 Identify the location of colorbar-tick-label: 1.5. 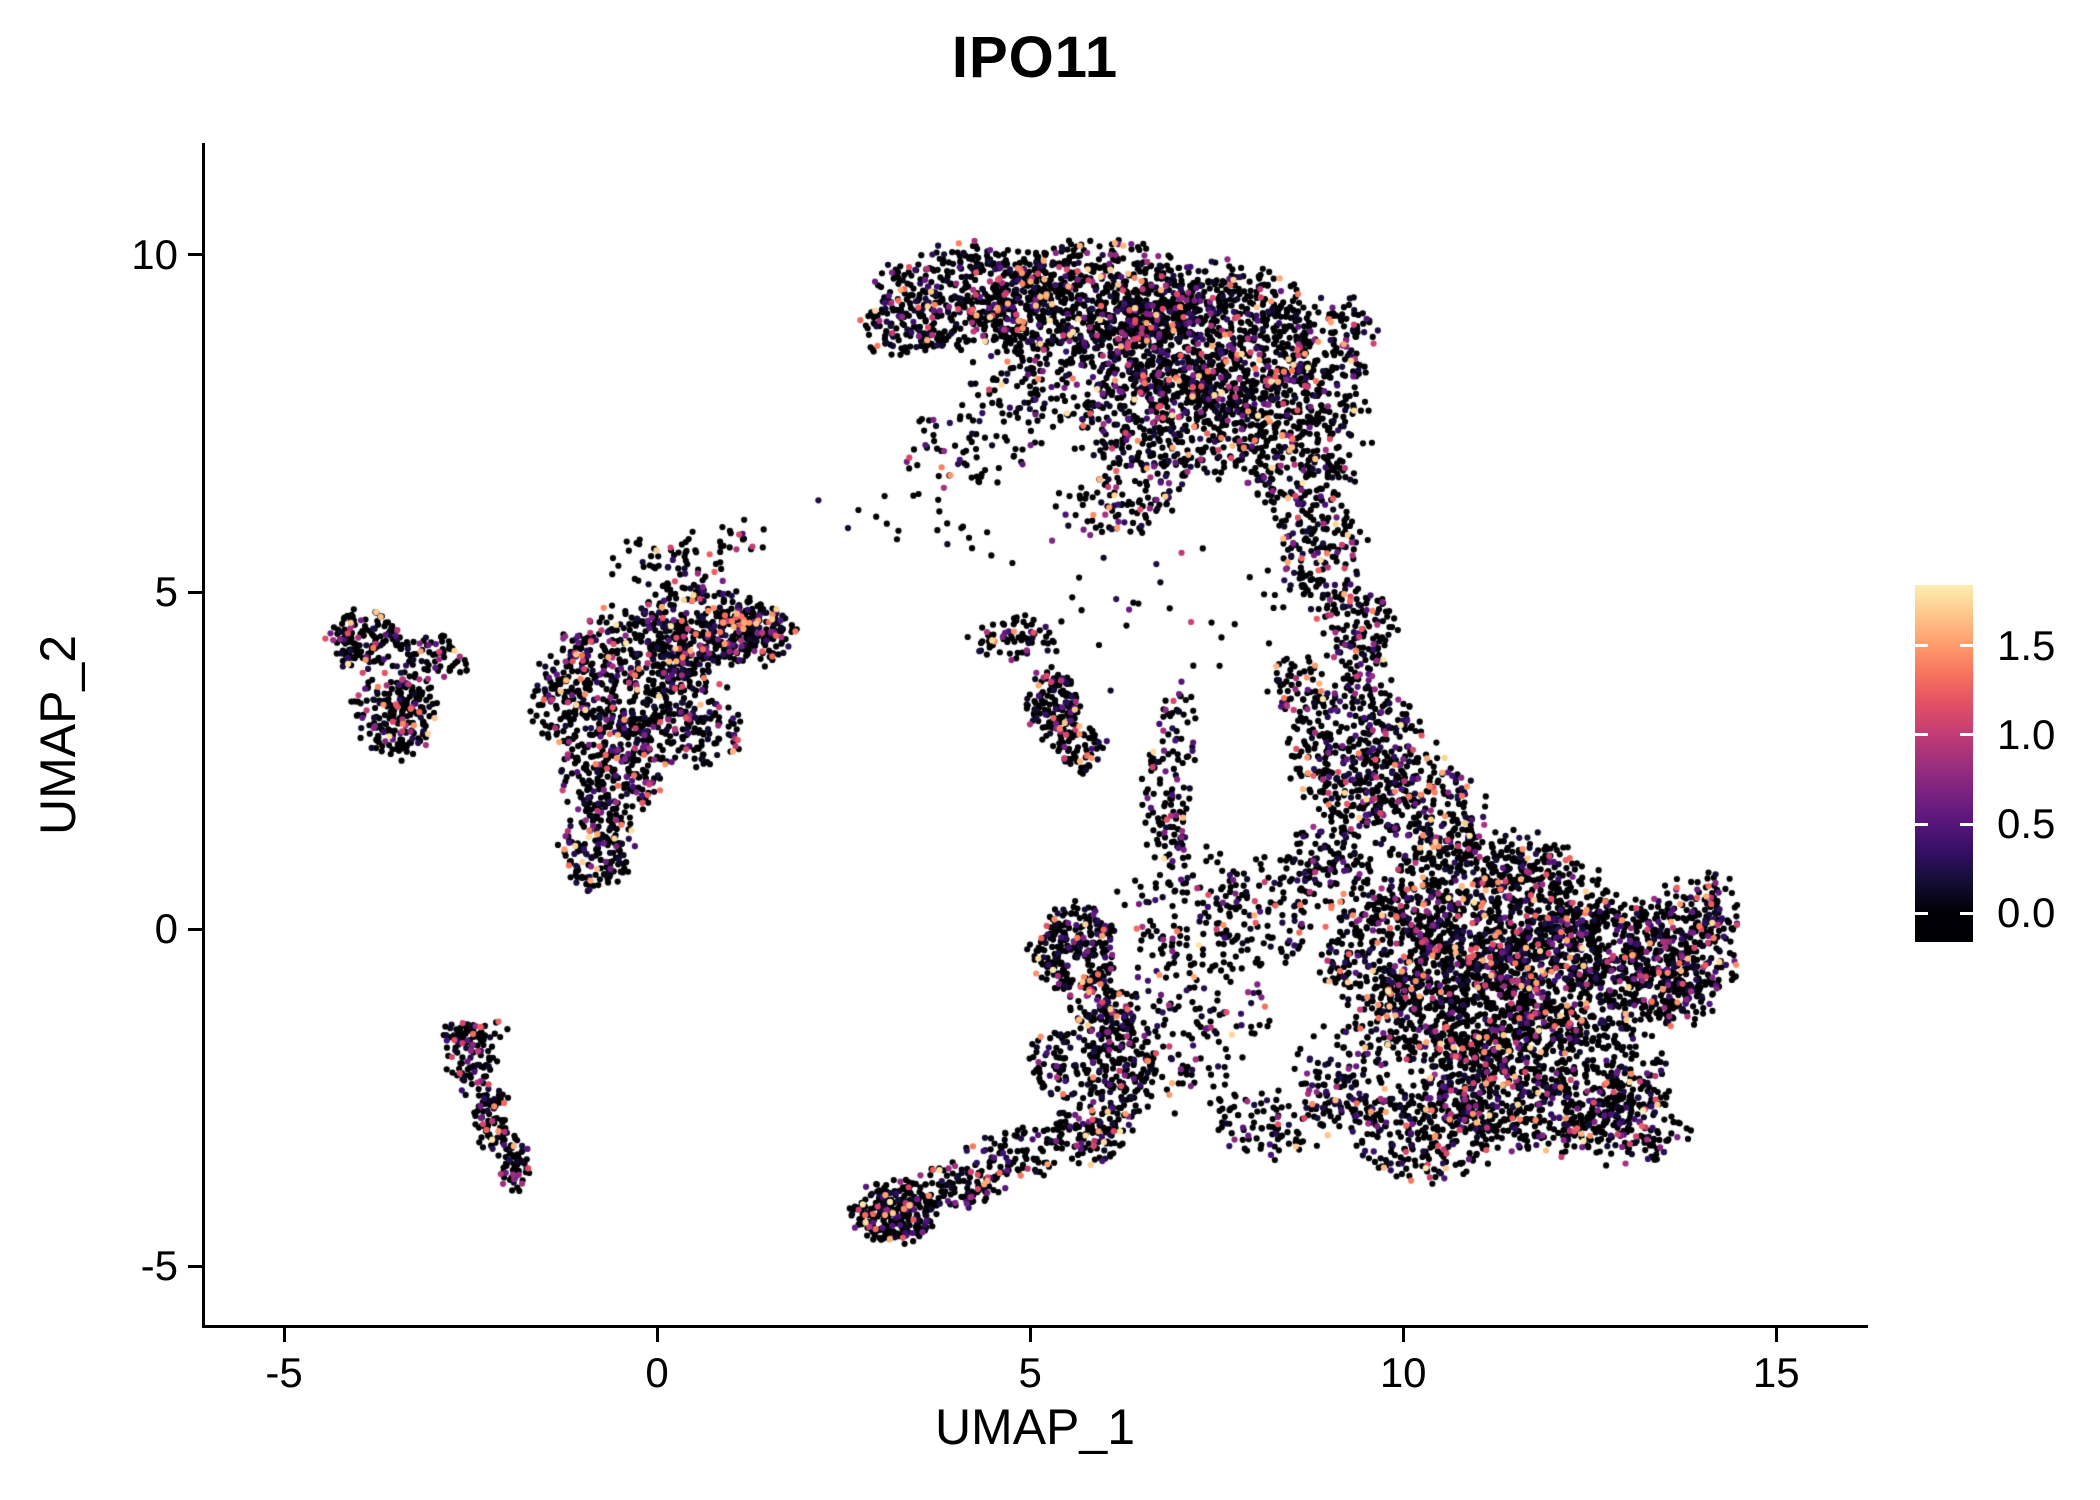
(2026, 645).